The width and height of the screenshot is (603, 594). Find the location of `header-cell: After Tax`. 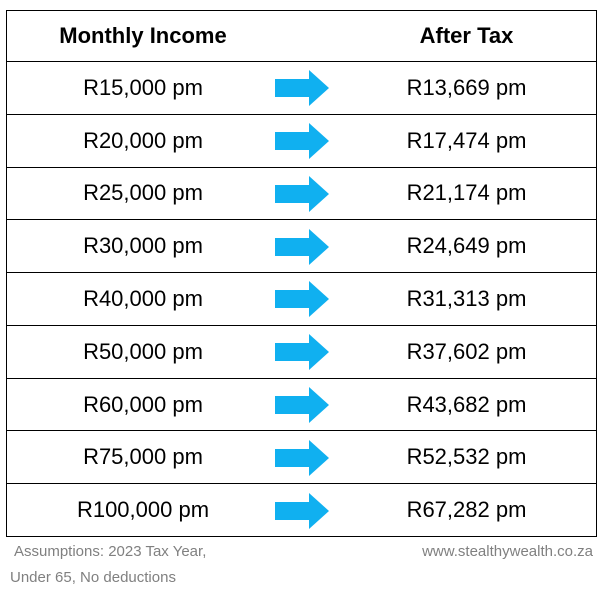

header-cell: After Tax is located at coordinates (466, 35).